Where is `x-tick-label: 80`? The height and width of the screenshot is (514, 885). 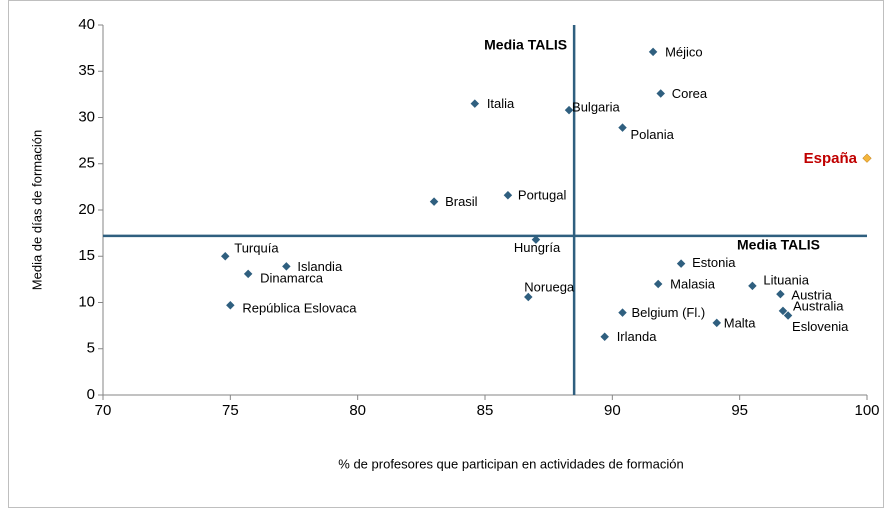
x-tick-label: 80 is located at coordinates (357, 410).